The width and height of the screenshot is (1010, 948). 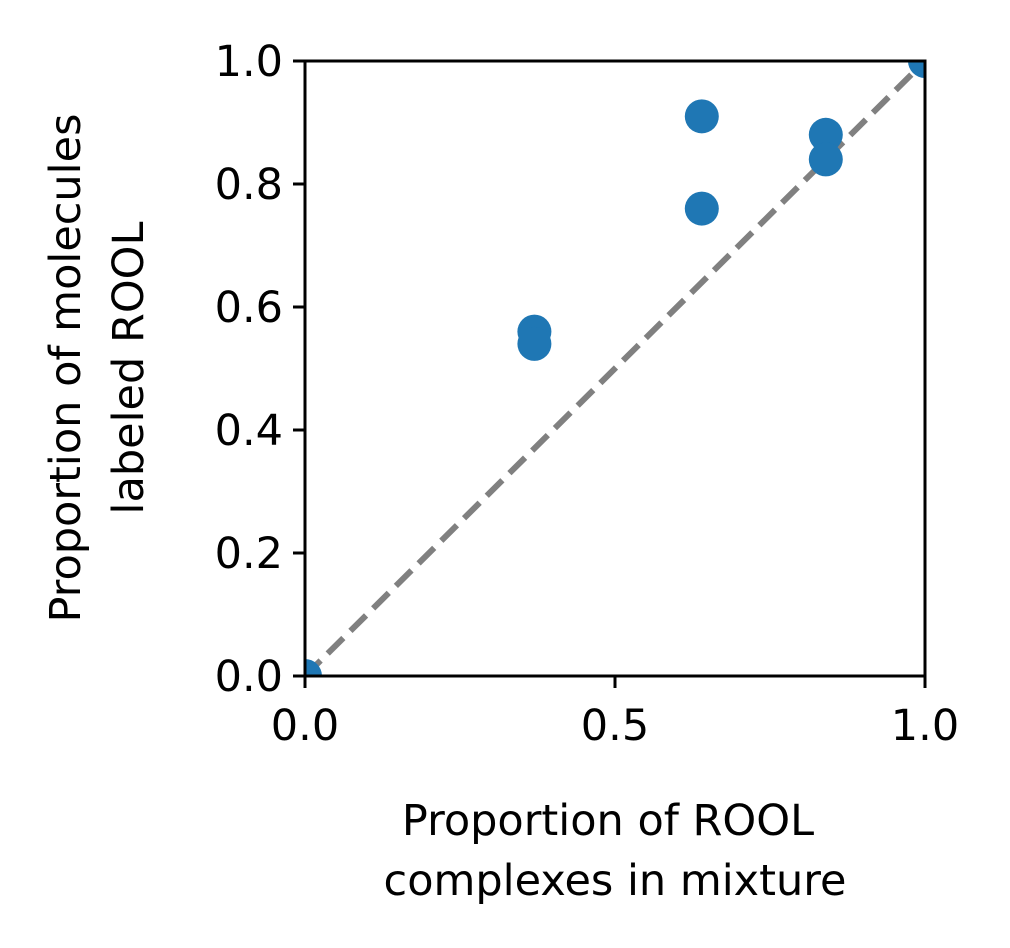 I want to click on y-tick-label: 0.0, so click(x=249, y=677).